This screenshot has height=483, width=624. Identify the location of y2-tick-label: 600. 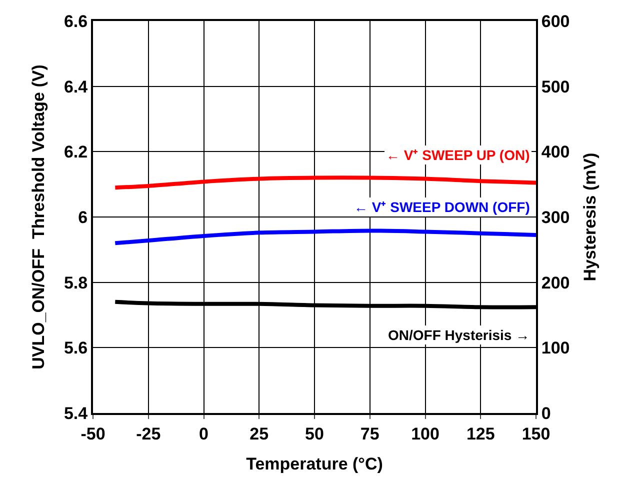
(555, 21).